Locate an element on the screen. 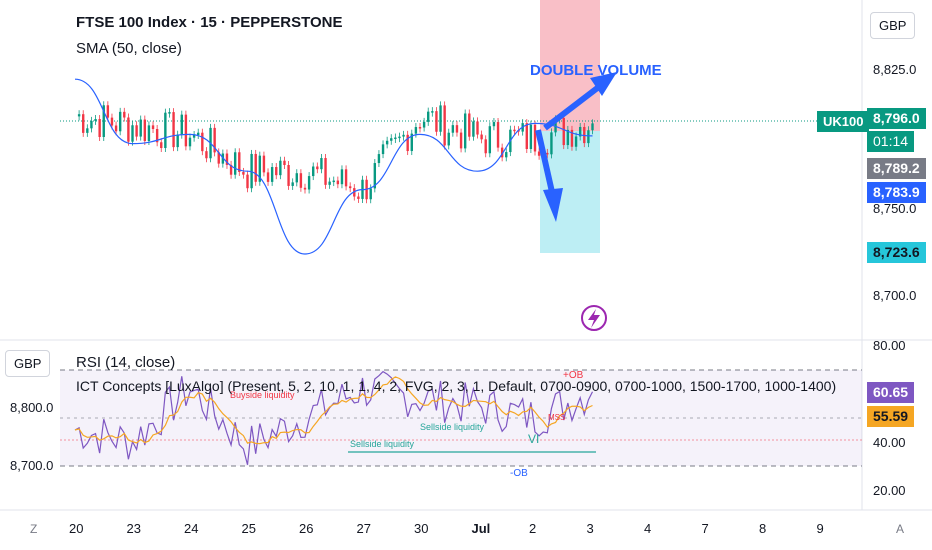 The width and height of the screenshot is (932, 550). price-candles is located at coordinates (335, 152).